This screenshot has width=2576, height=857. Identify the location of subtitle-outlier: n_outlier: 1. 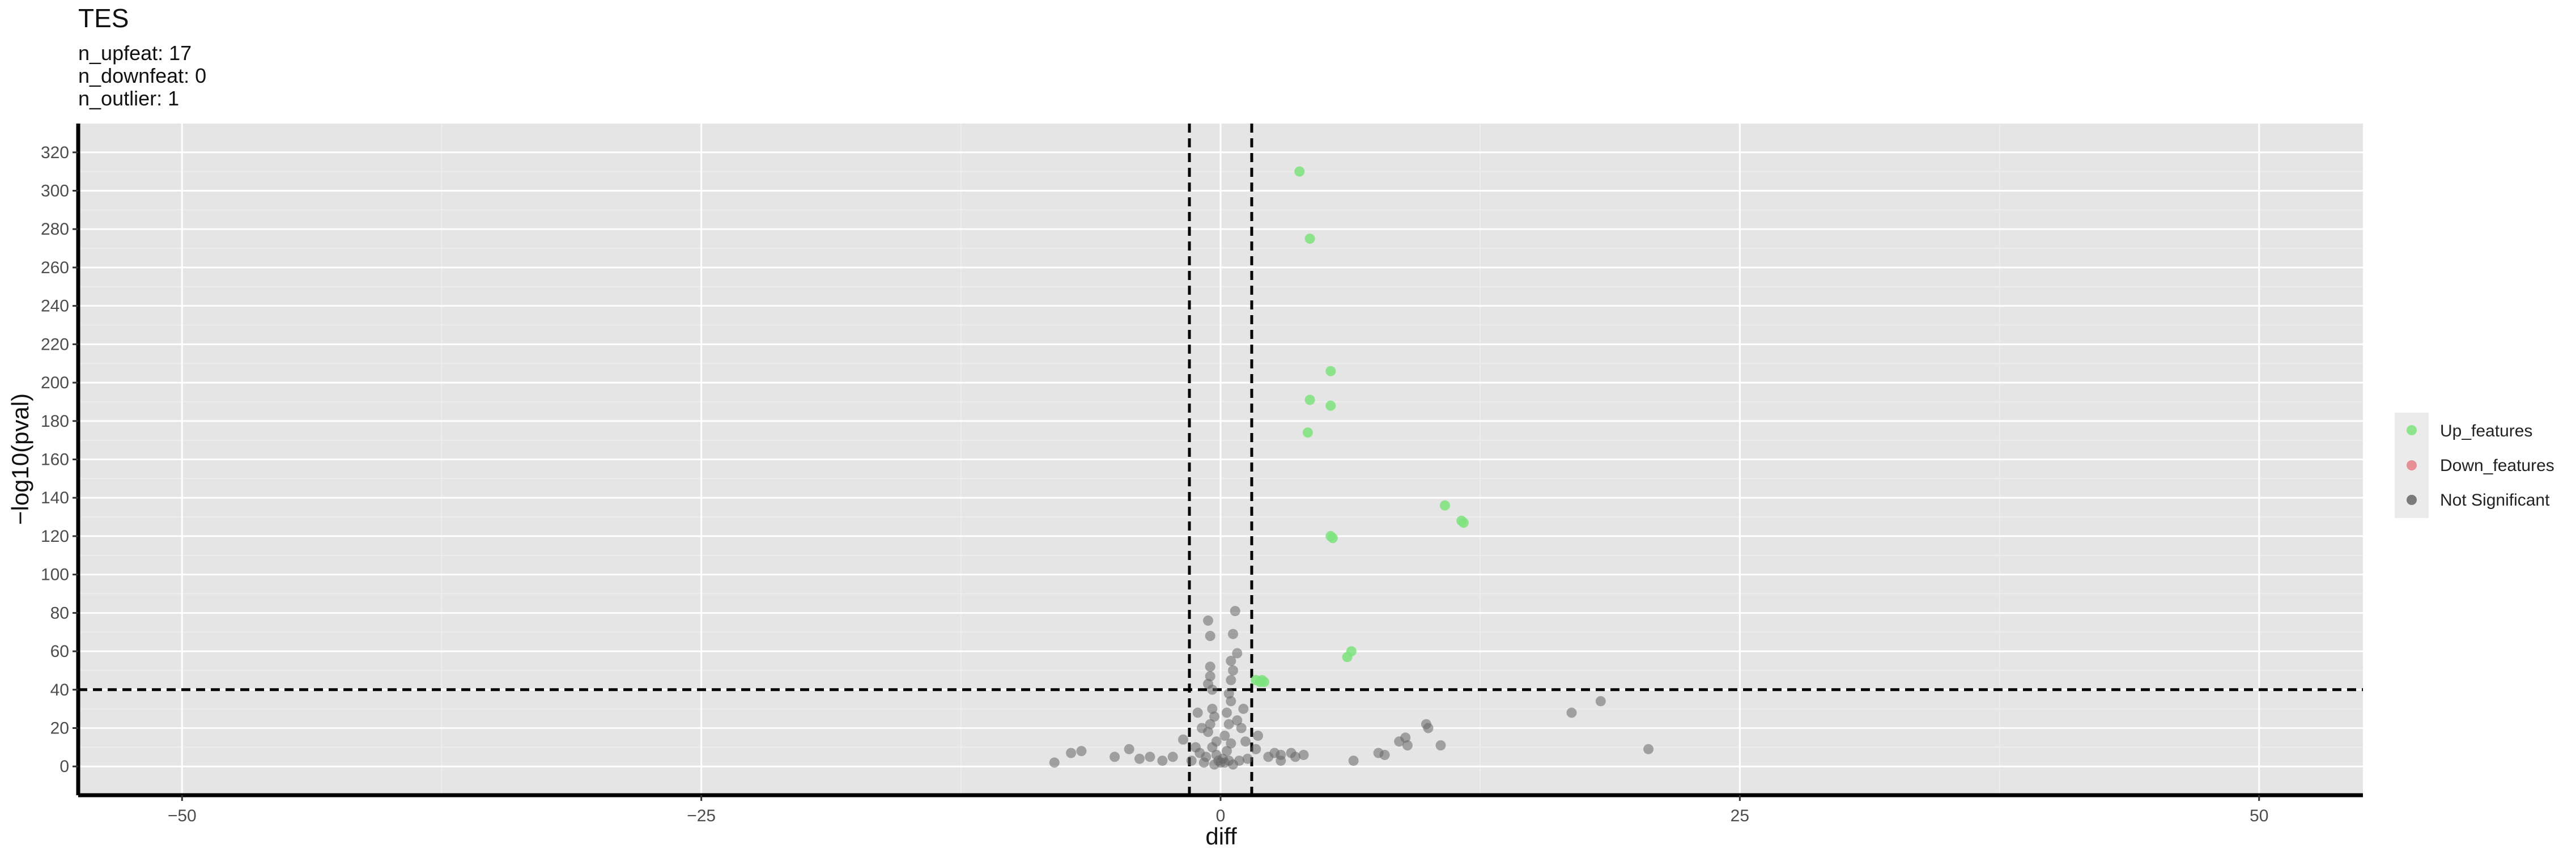
(128, 98).